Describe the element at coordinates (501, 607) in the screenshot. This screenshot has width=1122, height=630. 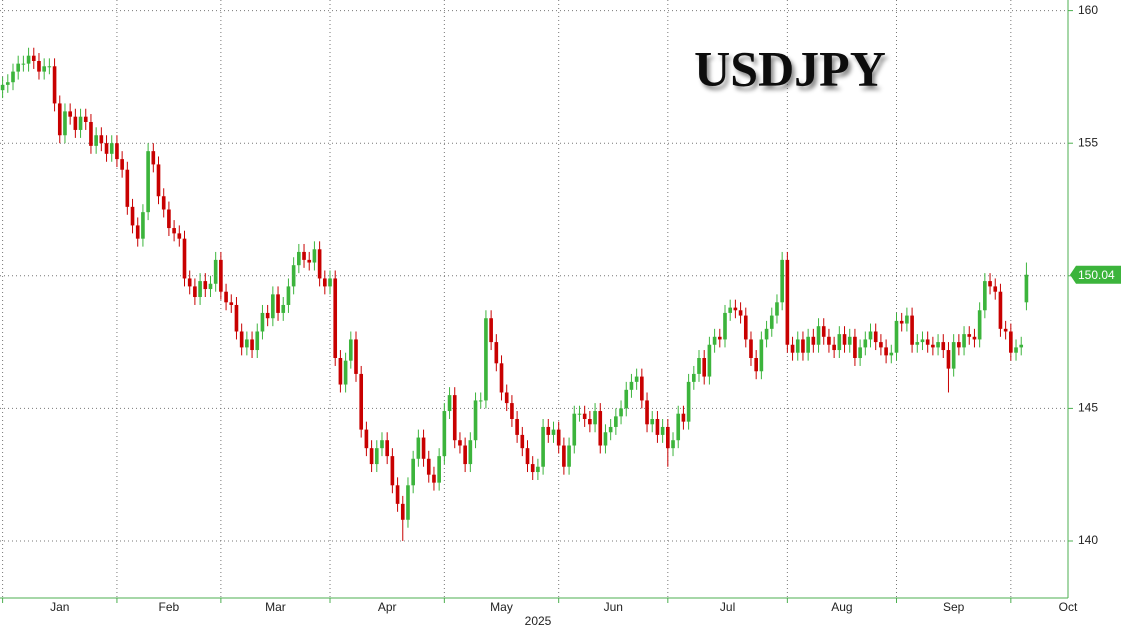
I see `x-tick-label: May` at that location.